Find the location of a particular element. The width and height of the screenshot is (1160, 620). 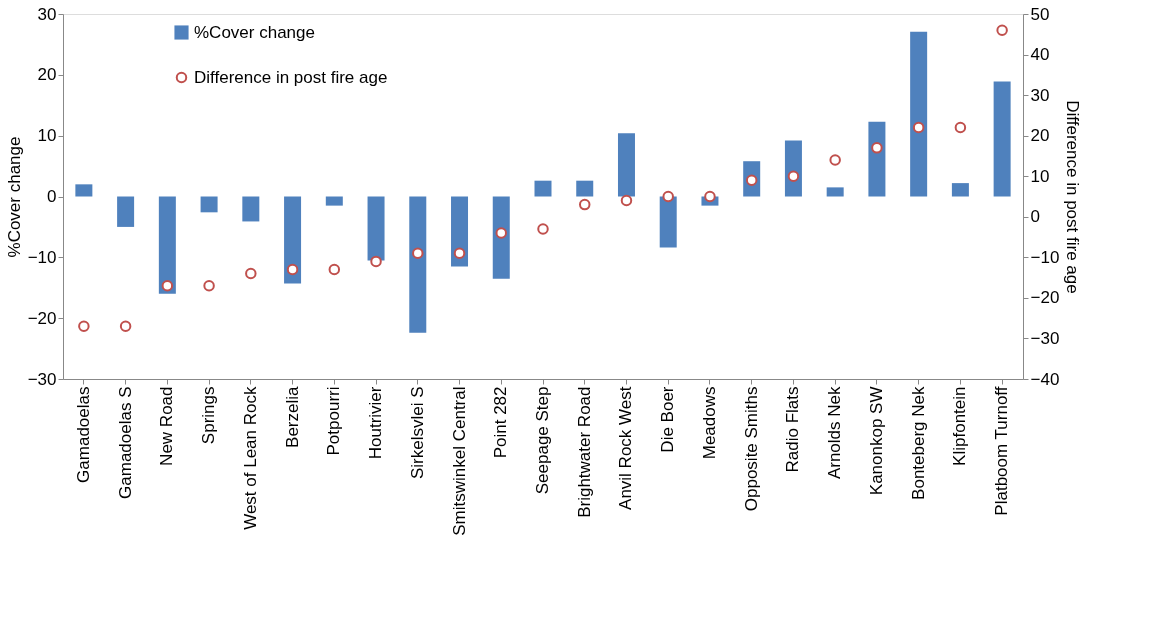

y2-tick-label: 20 is located at coordinates (1040, 136).